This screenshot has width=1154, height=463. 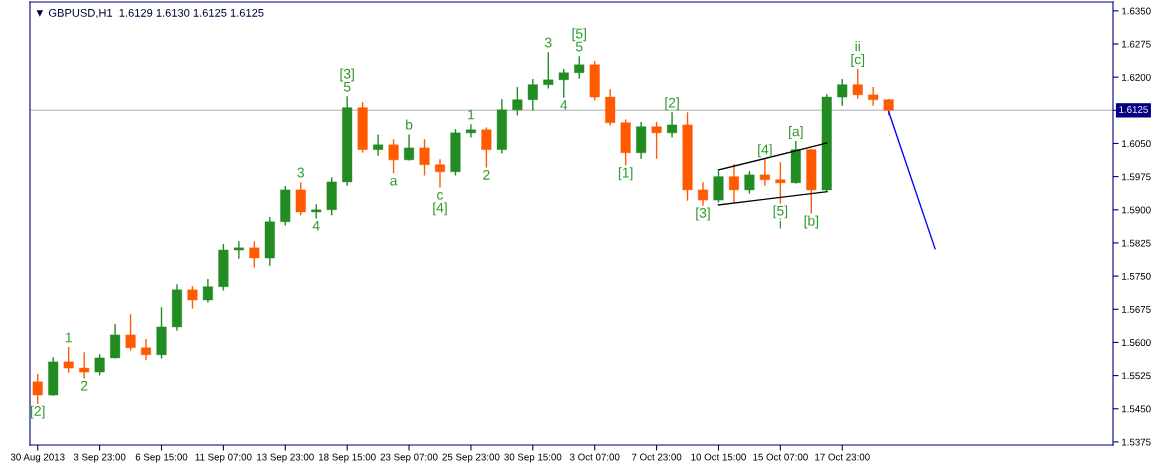 What do you see at coordinates (1133, 109) in the screenshot?
I see `ref-line-label: 1.6125` at bounding box center [1133, 109].